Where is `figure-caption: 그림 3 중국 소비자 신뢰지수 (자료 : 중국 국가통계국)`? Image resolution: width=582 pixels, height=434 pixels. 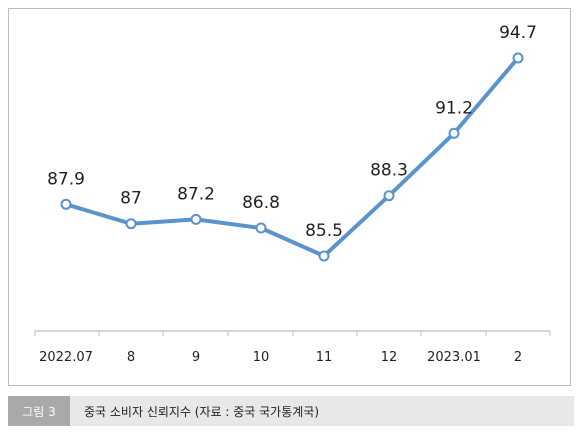 figure-caption: 그림 3 중국 소비자 신뢰지수 (자료 : 중국 국가통계국) is located at coordinates (291, 411).